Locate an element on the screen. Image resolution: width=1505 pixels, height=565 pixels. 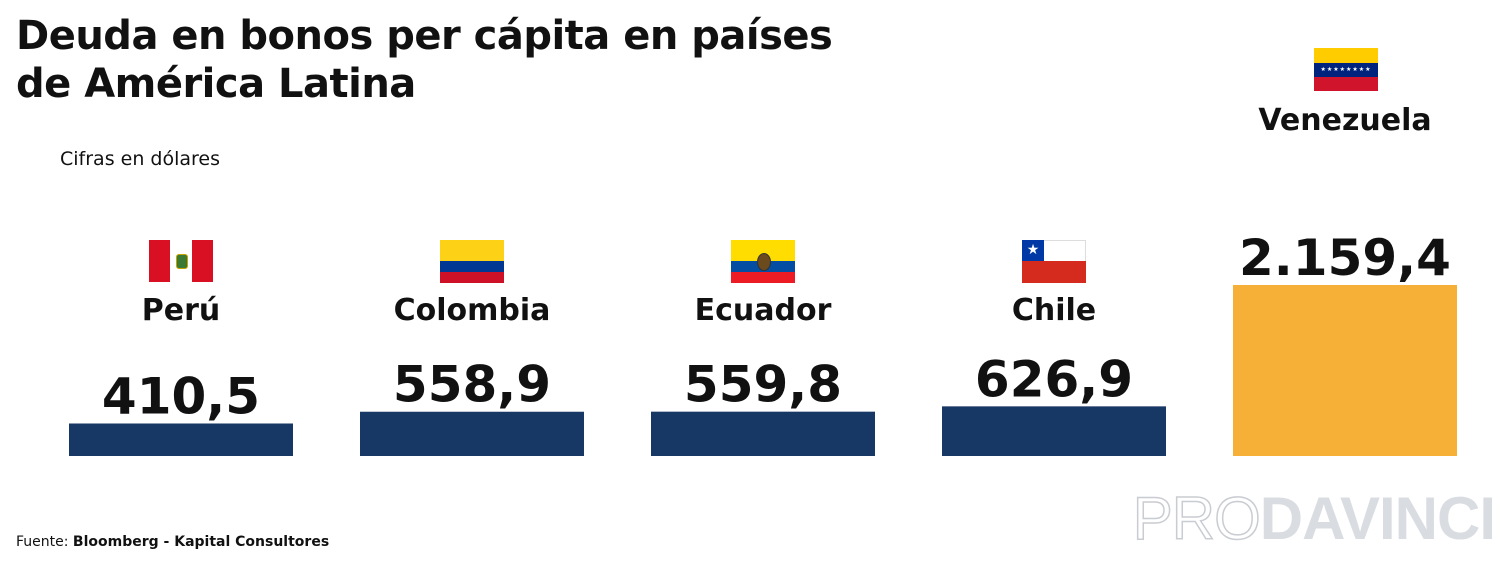
logo-part-2: DAVINCI is located at coordinates (1377, 518).